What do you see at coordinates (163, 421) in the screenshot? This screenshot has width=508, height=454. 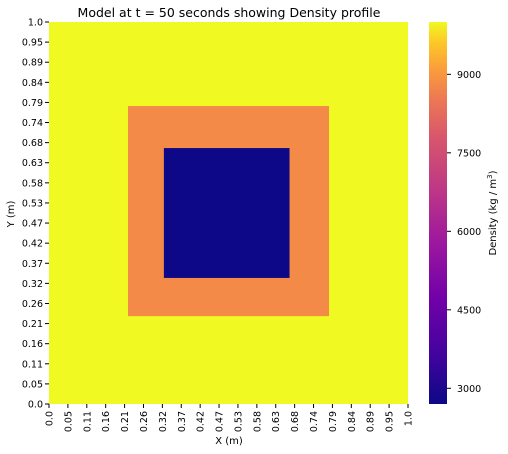 I see `x-tick-label: 0.32` at bounding box center [163, 421].